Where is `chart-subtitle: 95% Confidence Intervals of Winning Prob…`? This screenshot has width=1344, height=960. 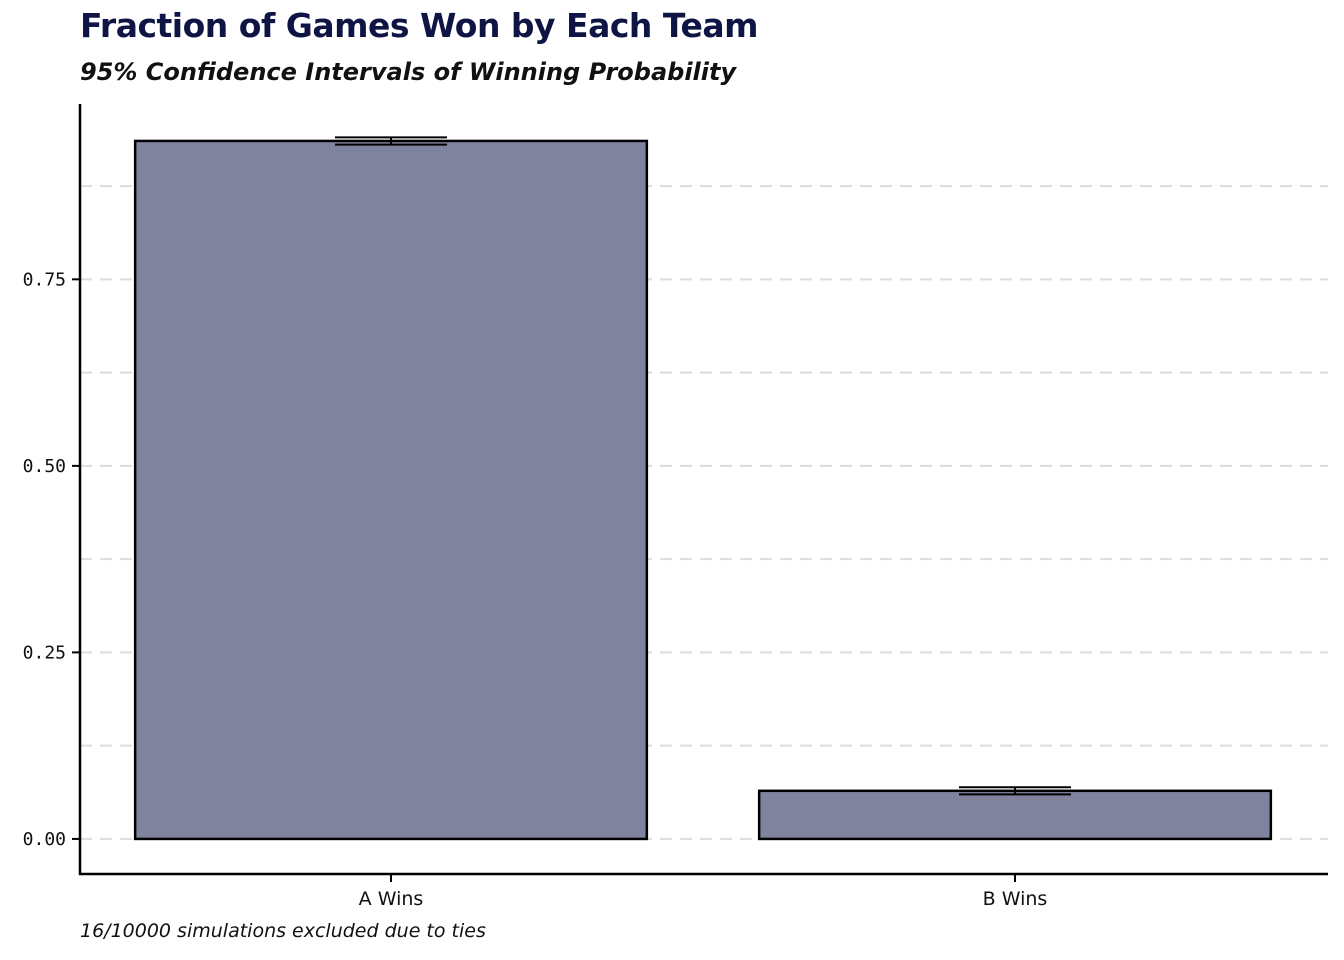 chart-subtitle: 95% Confidence Intervals of Winning Prob… is located at coordinates (408, 72).